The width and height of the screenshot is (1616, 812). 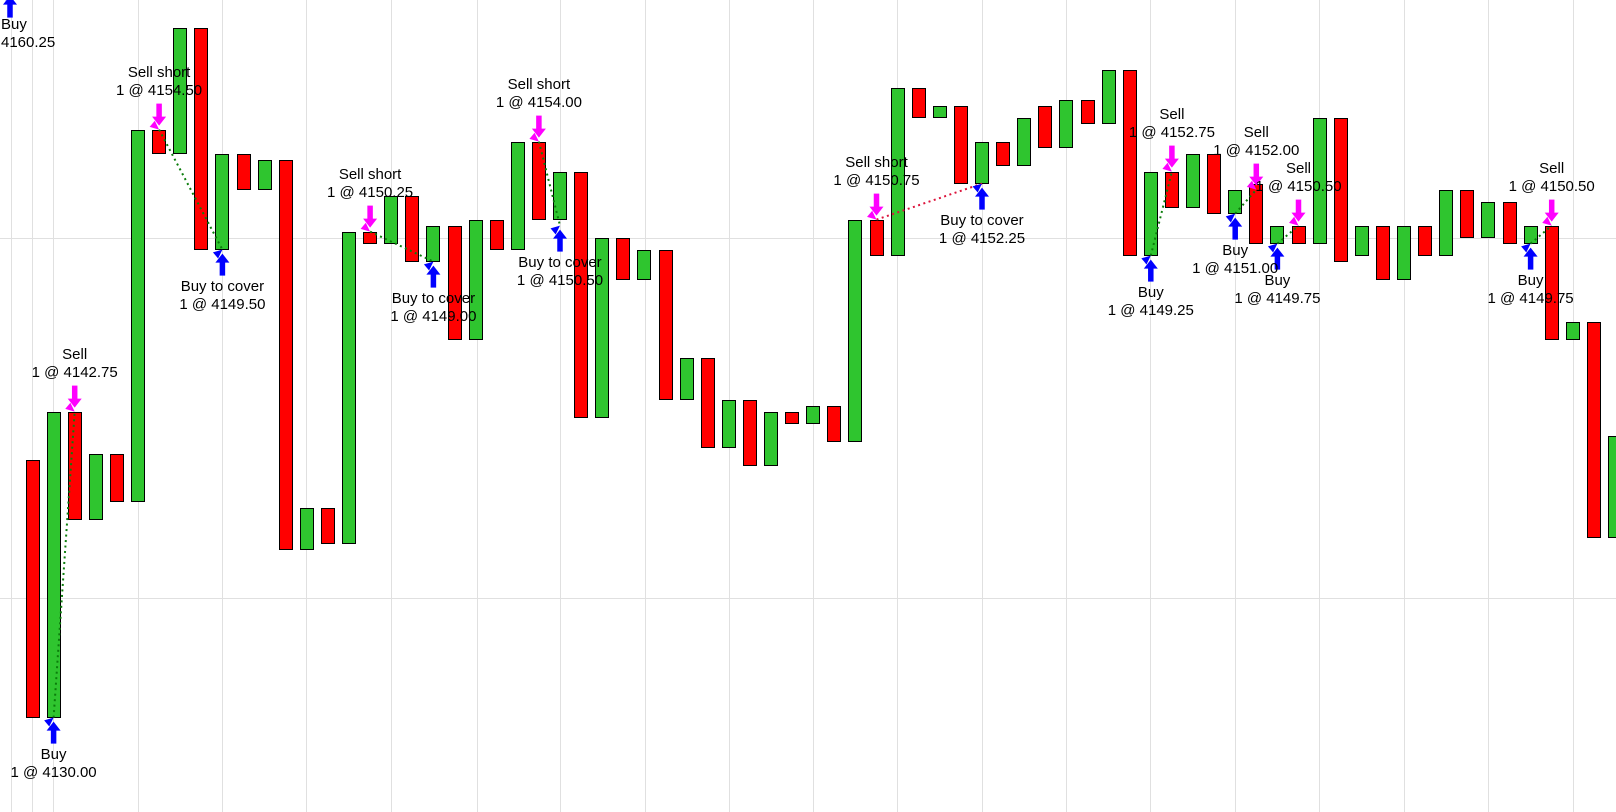 What do you see at coordinates (433, 316) in the screenshot?
I see `trade-label-price: 1 @ 4149.00` at bounding box center [433, 316].